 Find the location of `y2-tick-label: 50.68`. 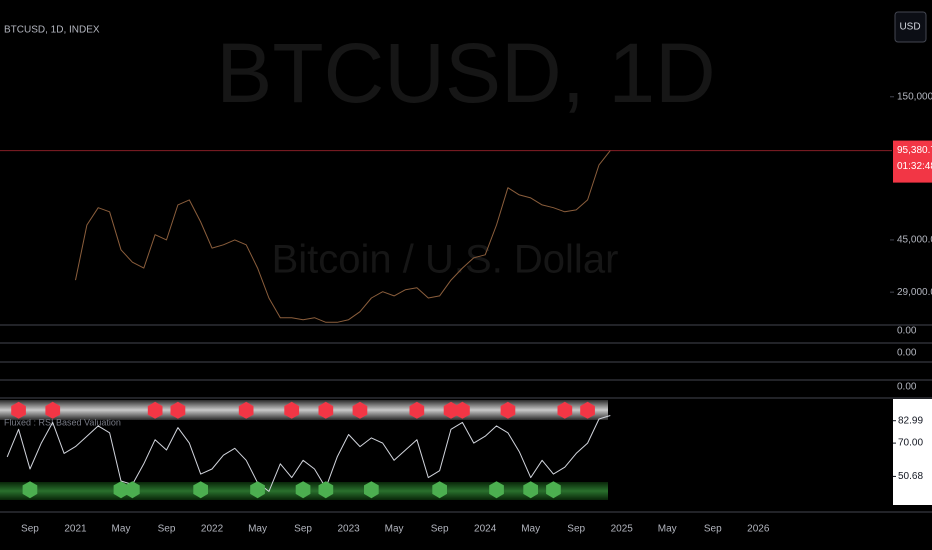

y2-tick-label: 50.68 is located at coordinates (910, 476).